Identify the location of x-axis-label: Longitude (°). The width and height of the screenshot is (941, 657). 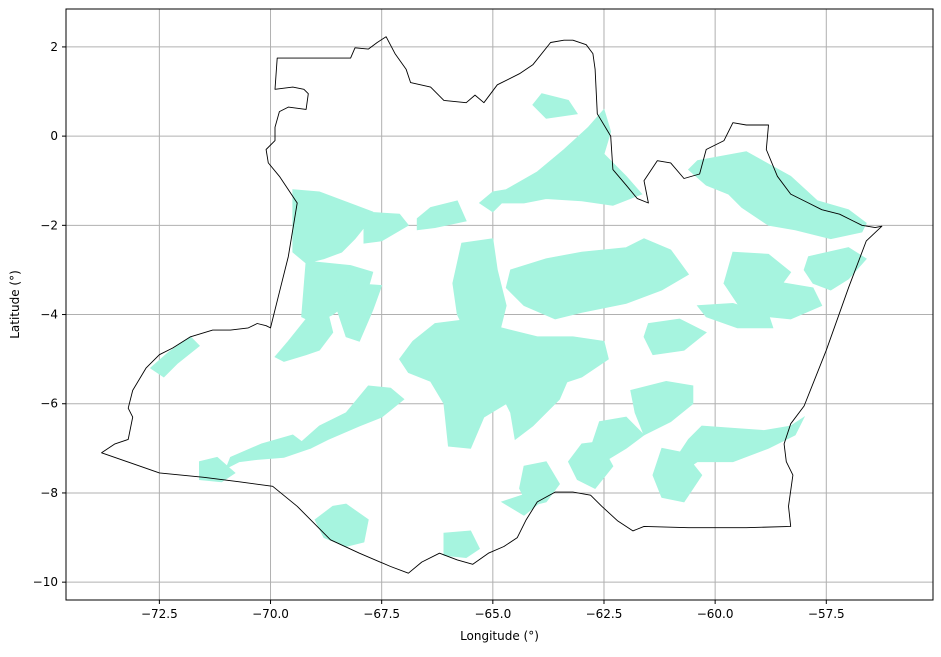
(499, 636).